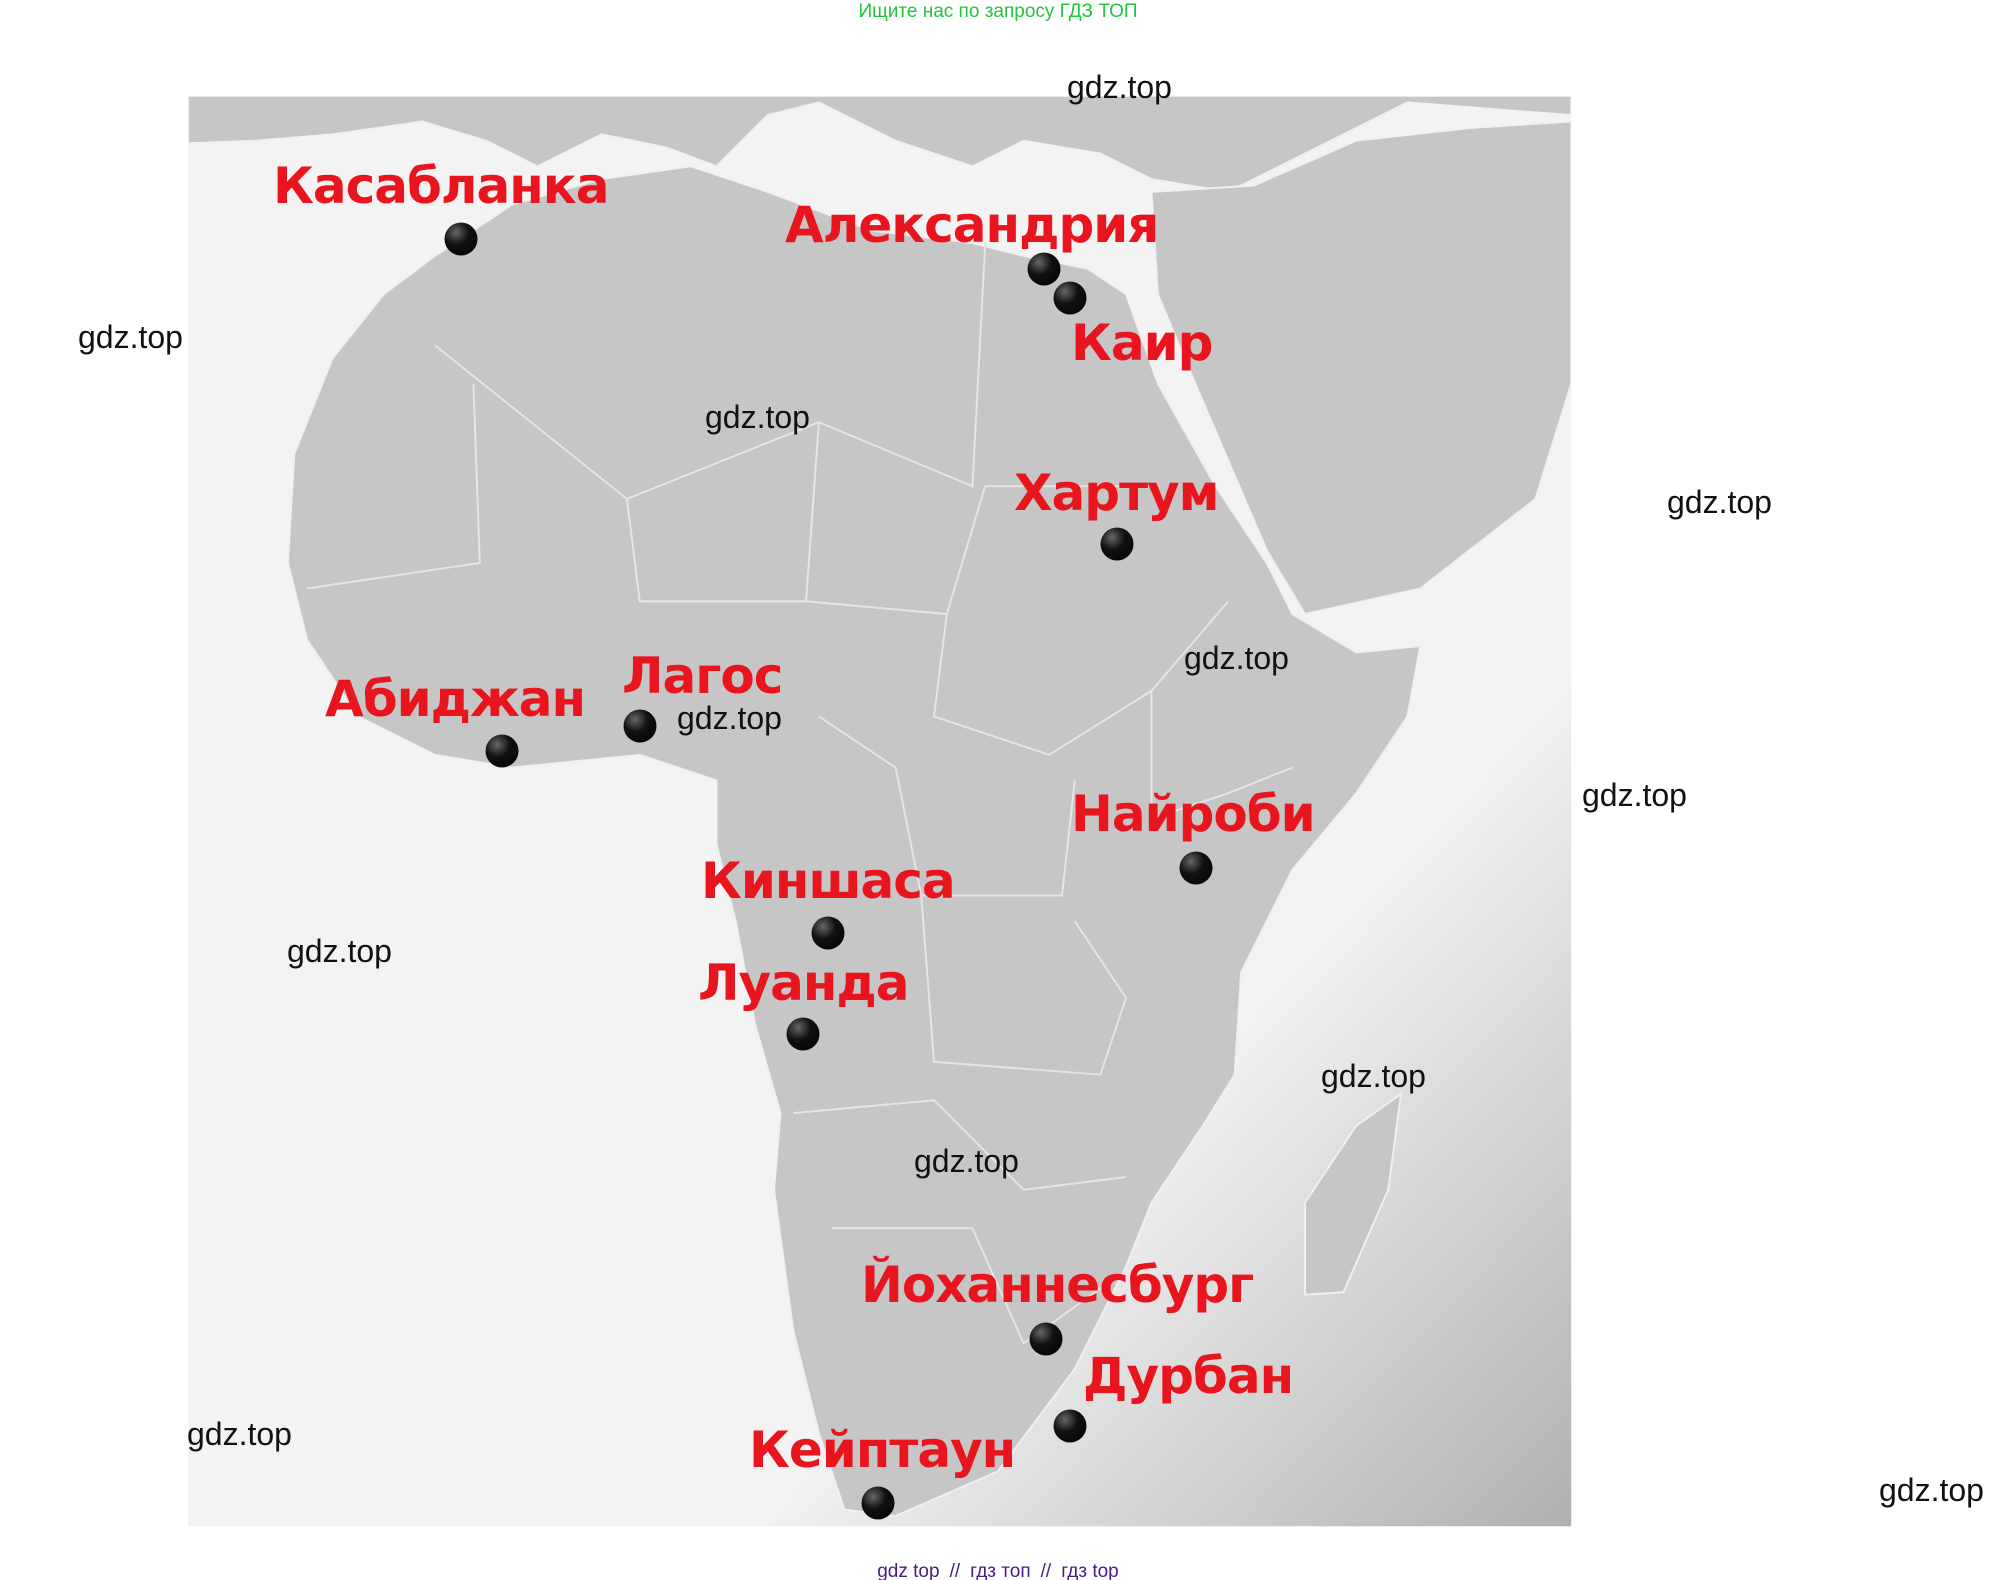 The image size is (1996, 1580). I want to click on city-marker-cairo, so click(1070, 298).